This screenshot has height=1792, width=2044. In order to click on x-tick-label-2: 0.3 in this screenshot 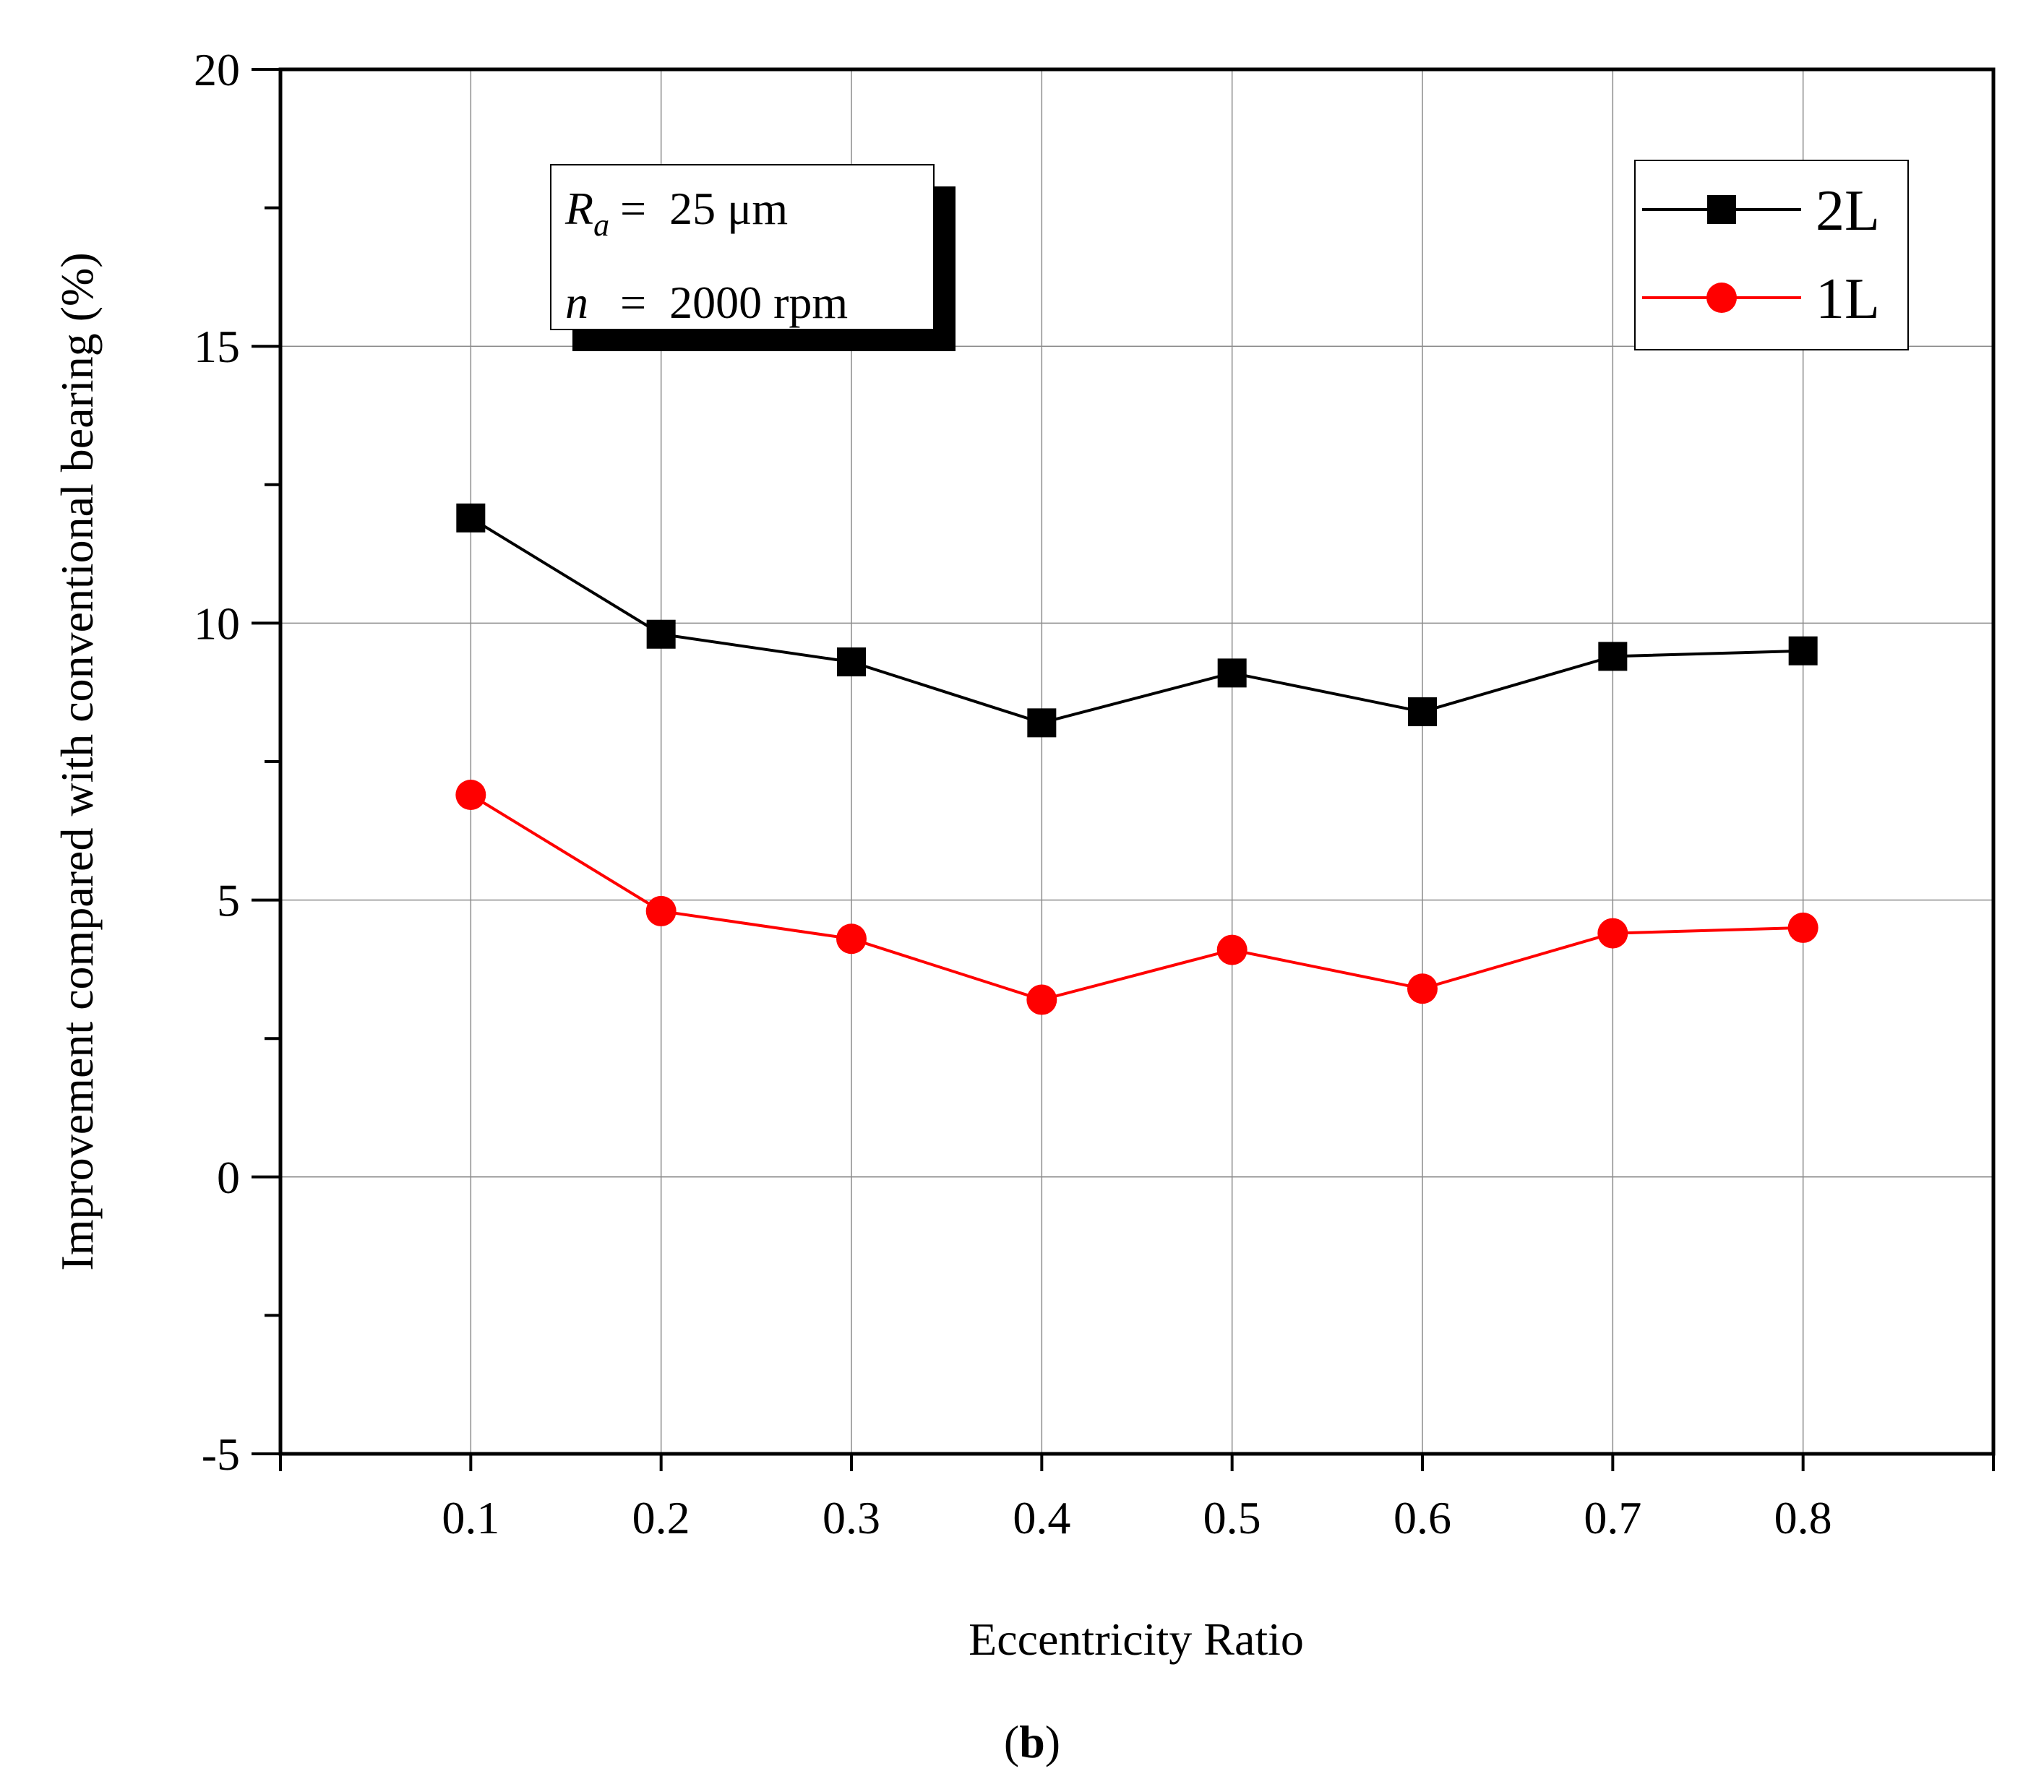, I will do `click(851, 1517)`.